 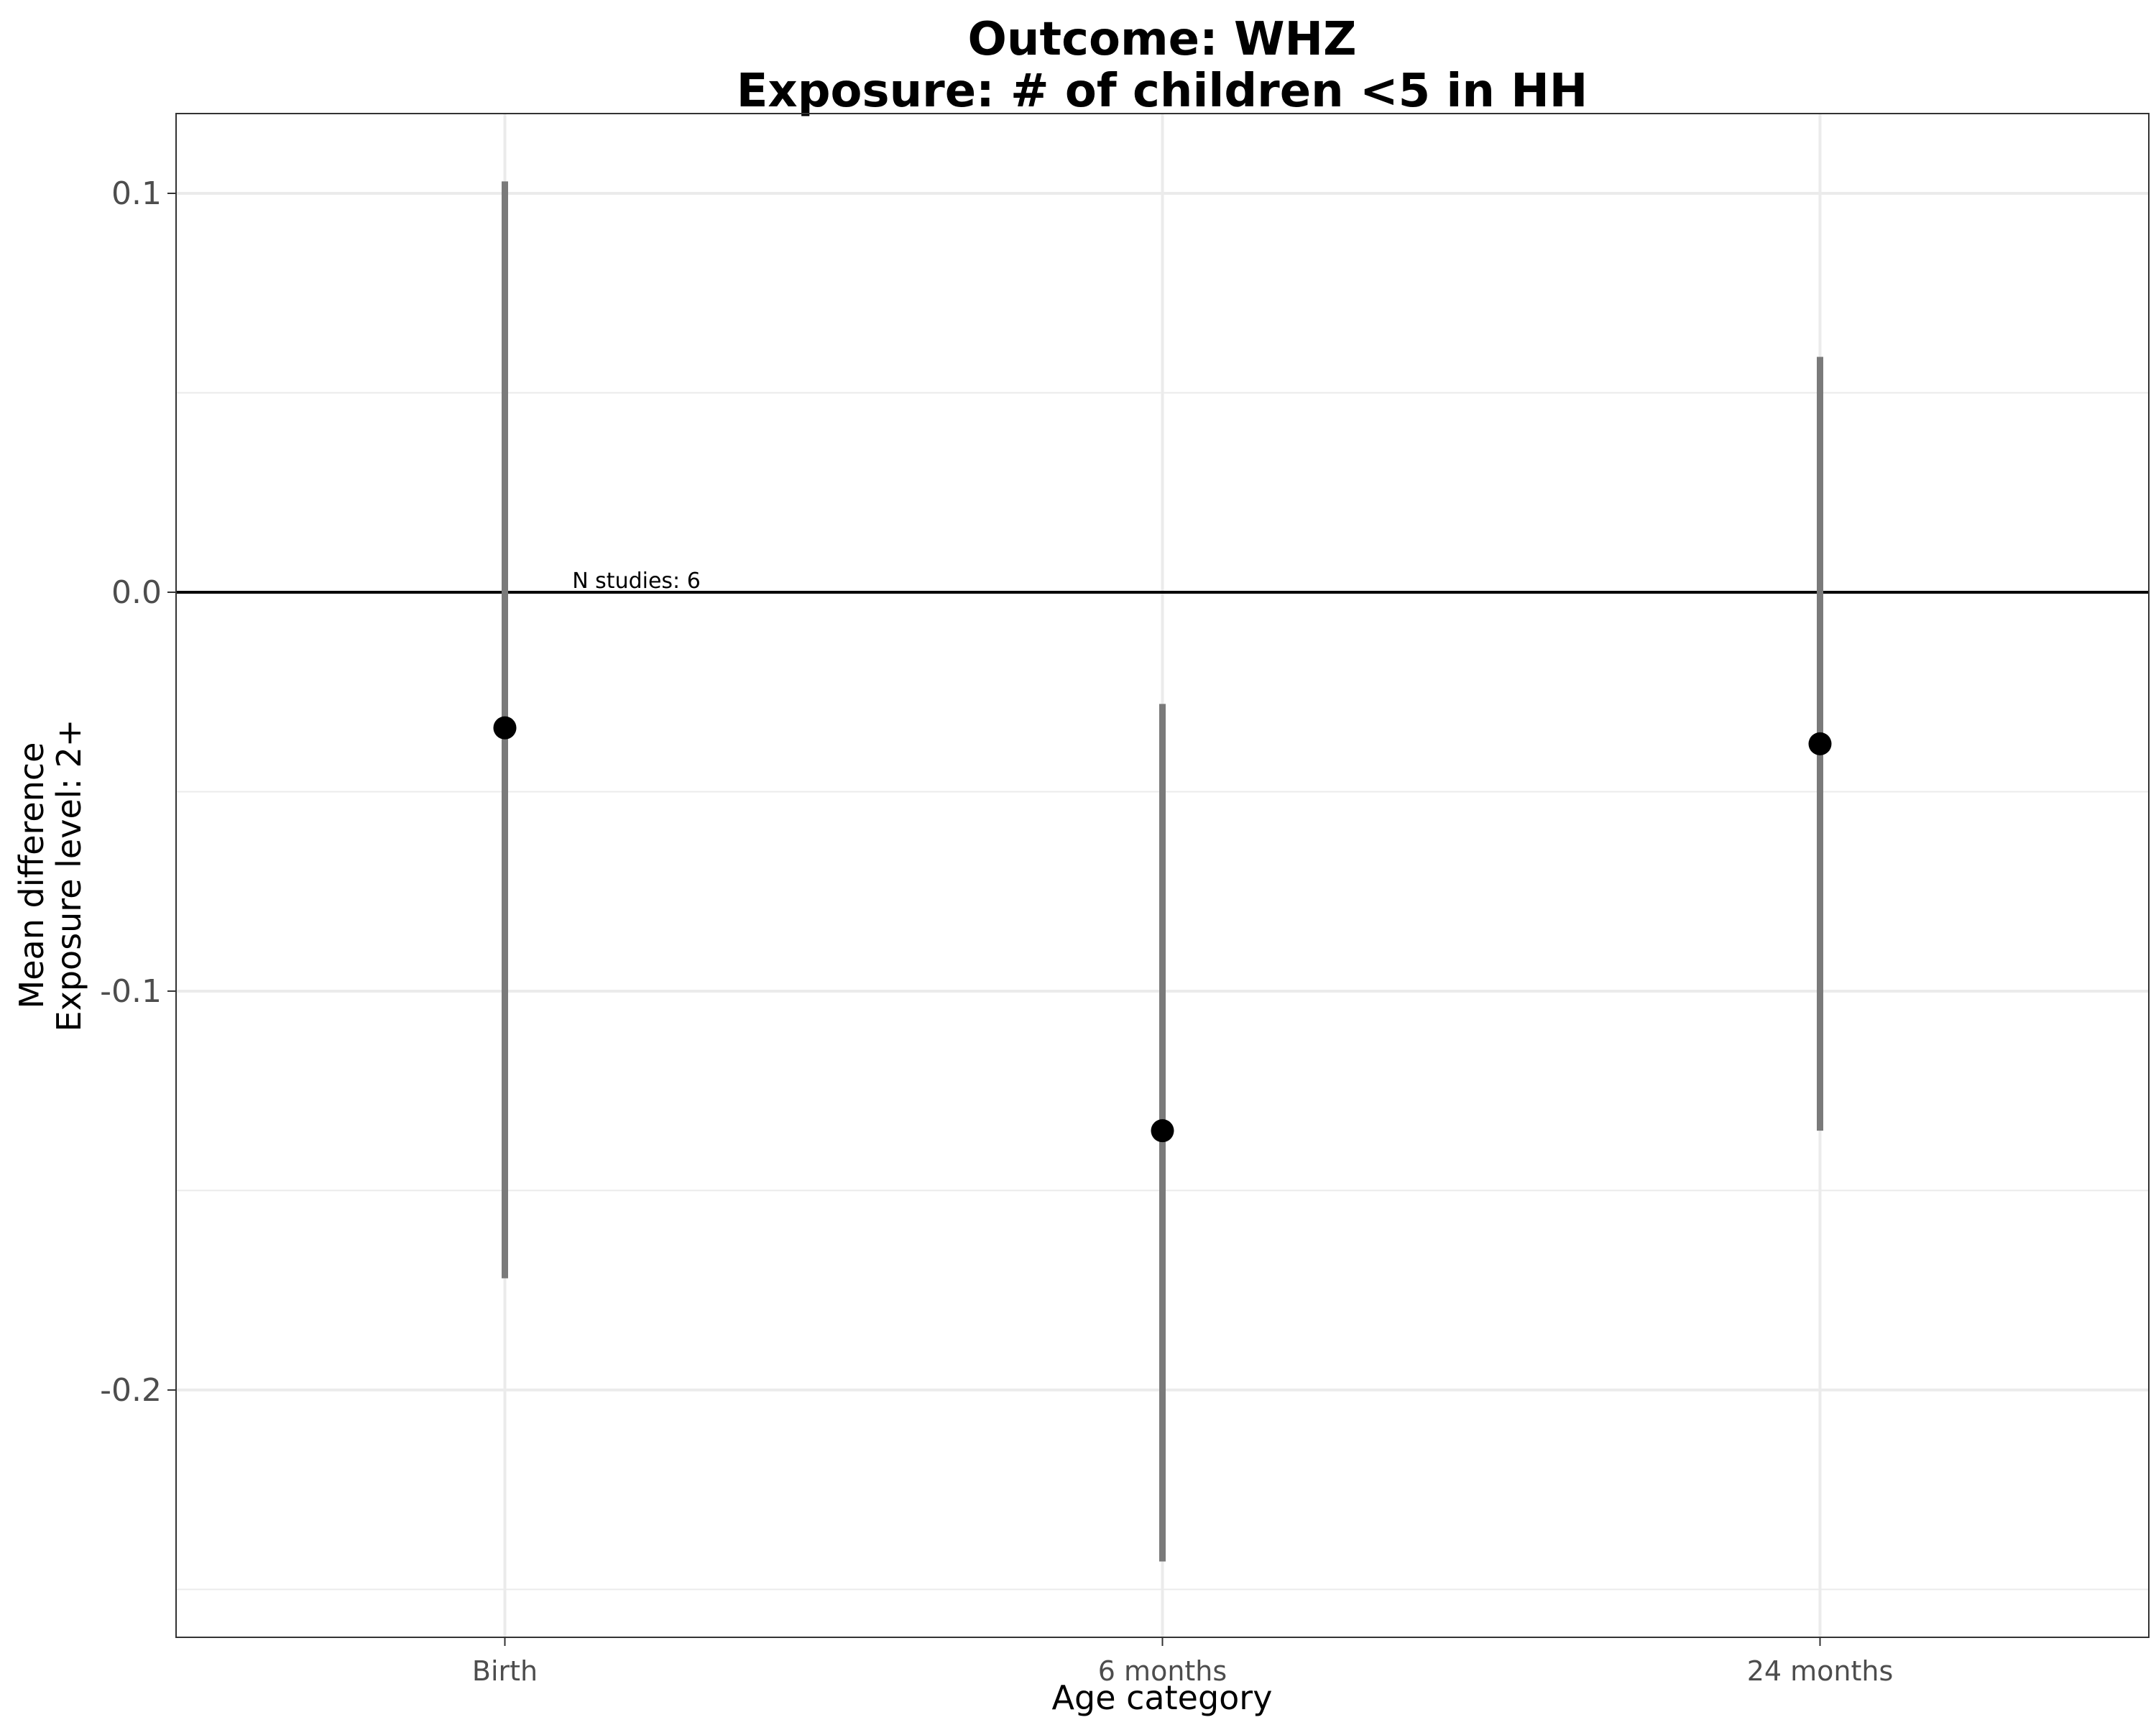 I want to click on n-studies-annotation: N studies: 6, so click(x=636, y=581).